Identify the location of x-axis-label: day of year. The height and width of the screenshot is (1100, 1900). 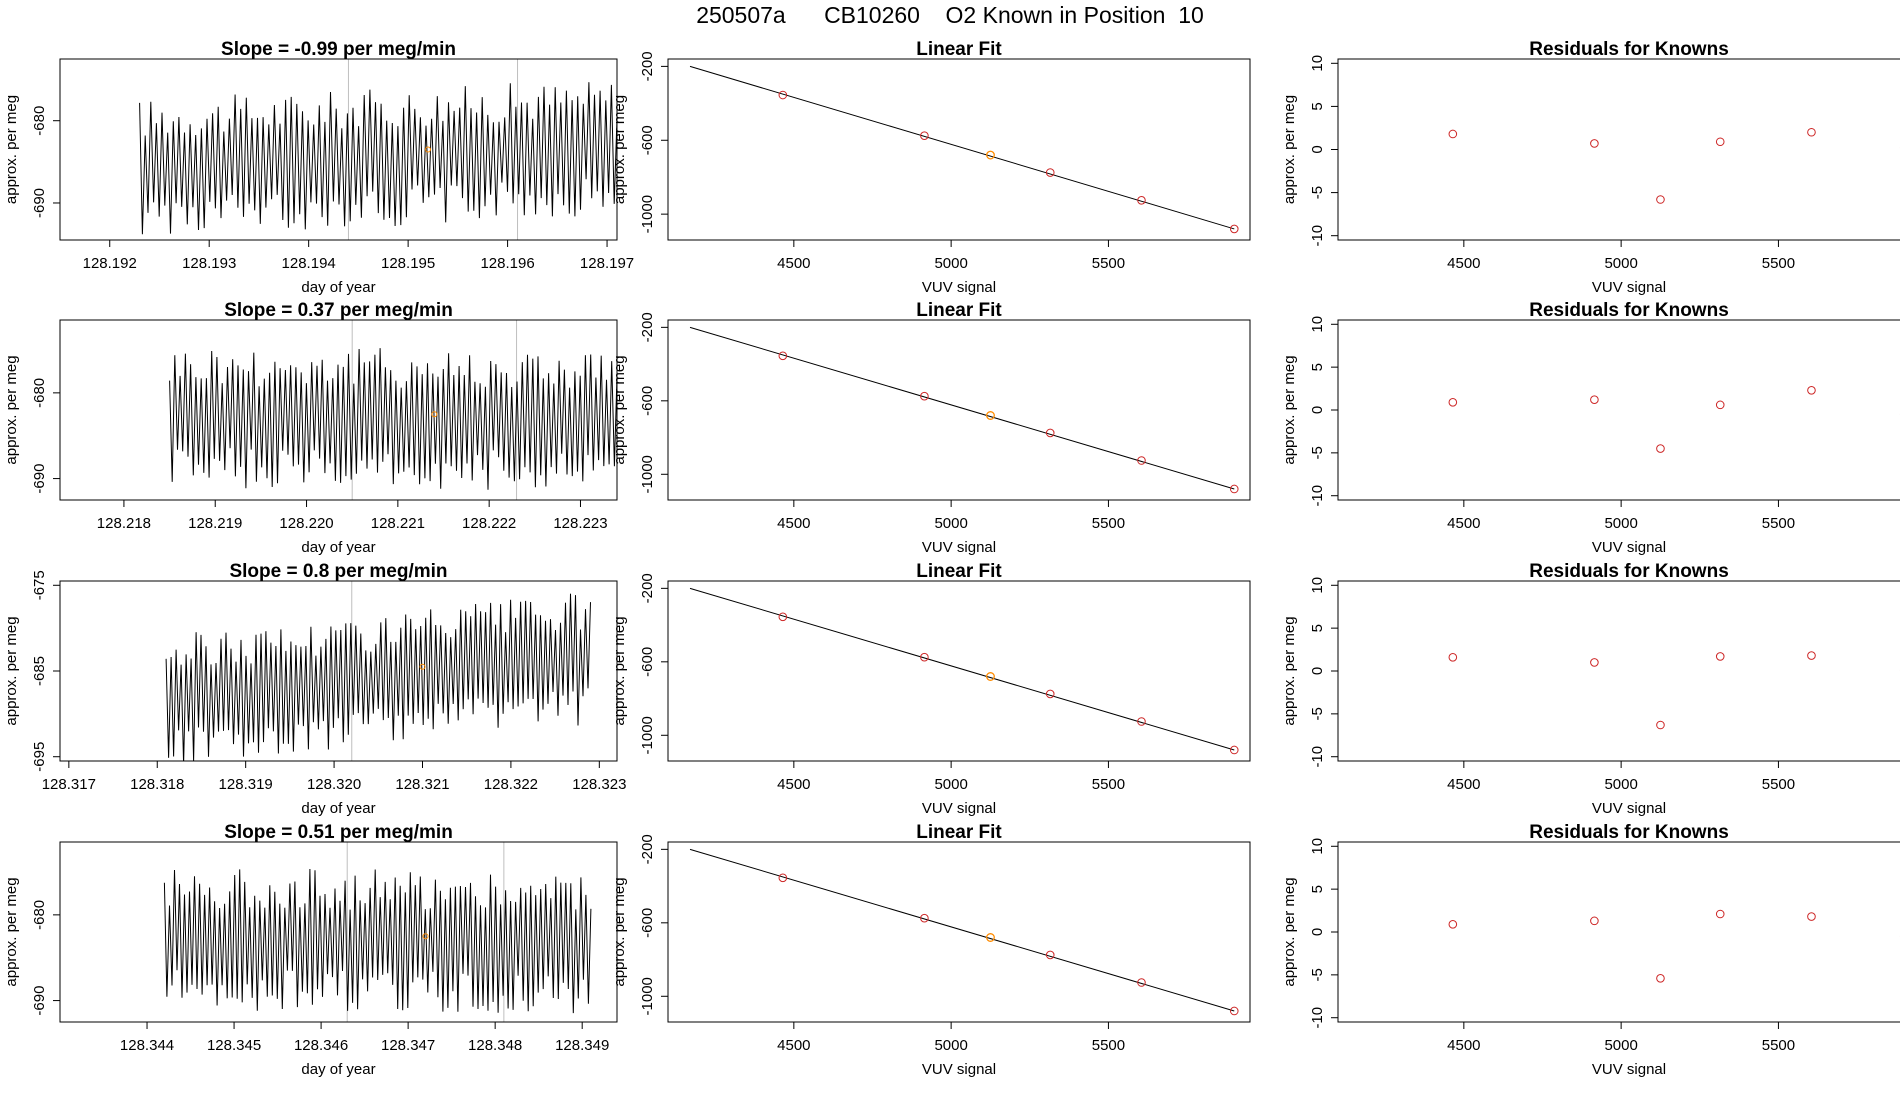
(338, 808).